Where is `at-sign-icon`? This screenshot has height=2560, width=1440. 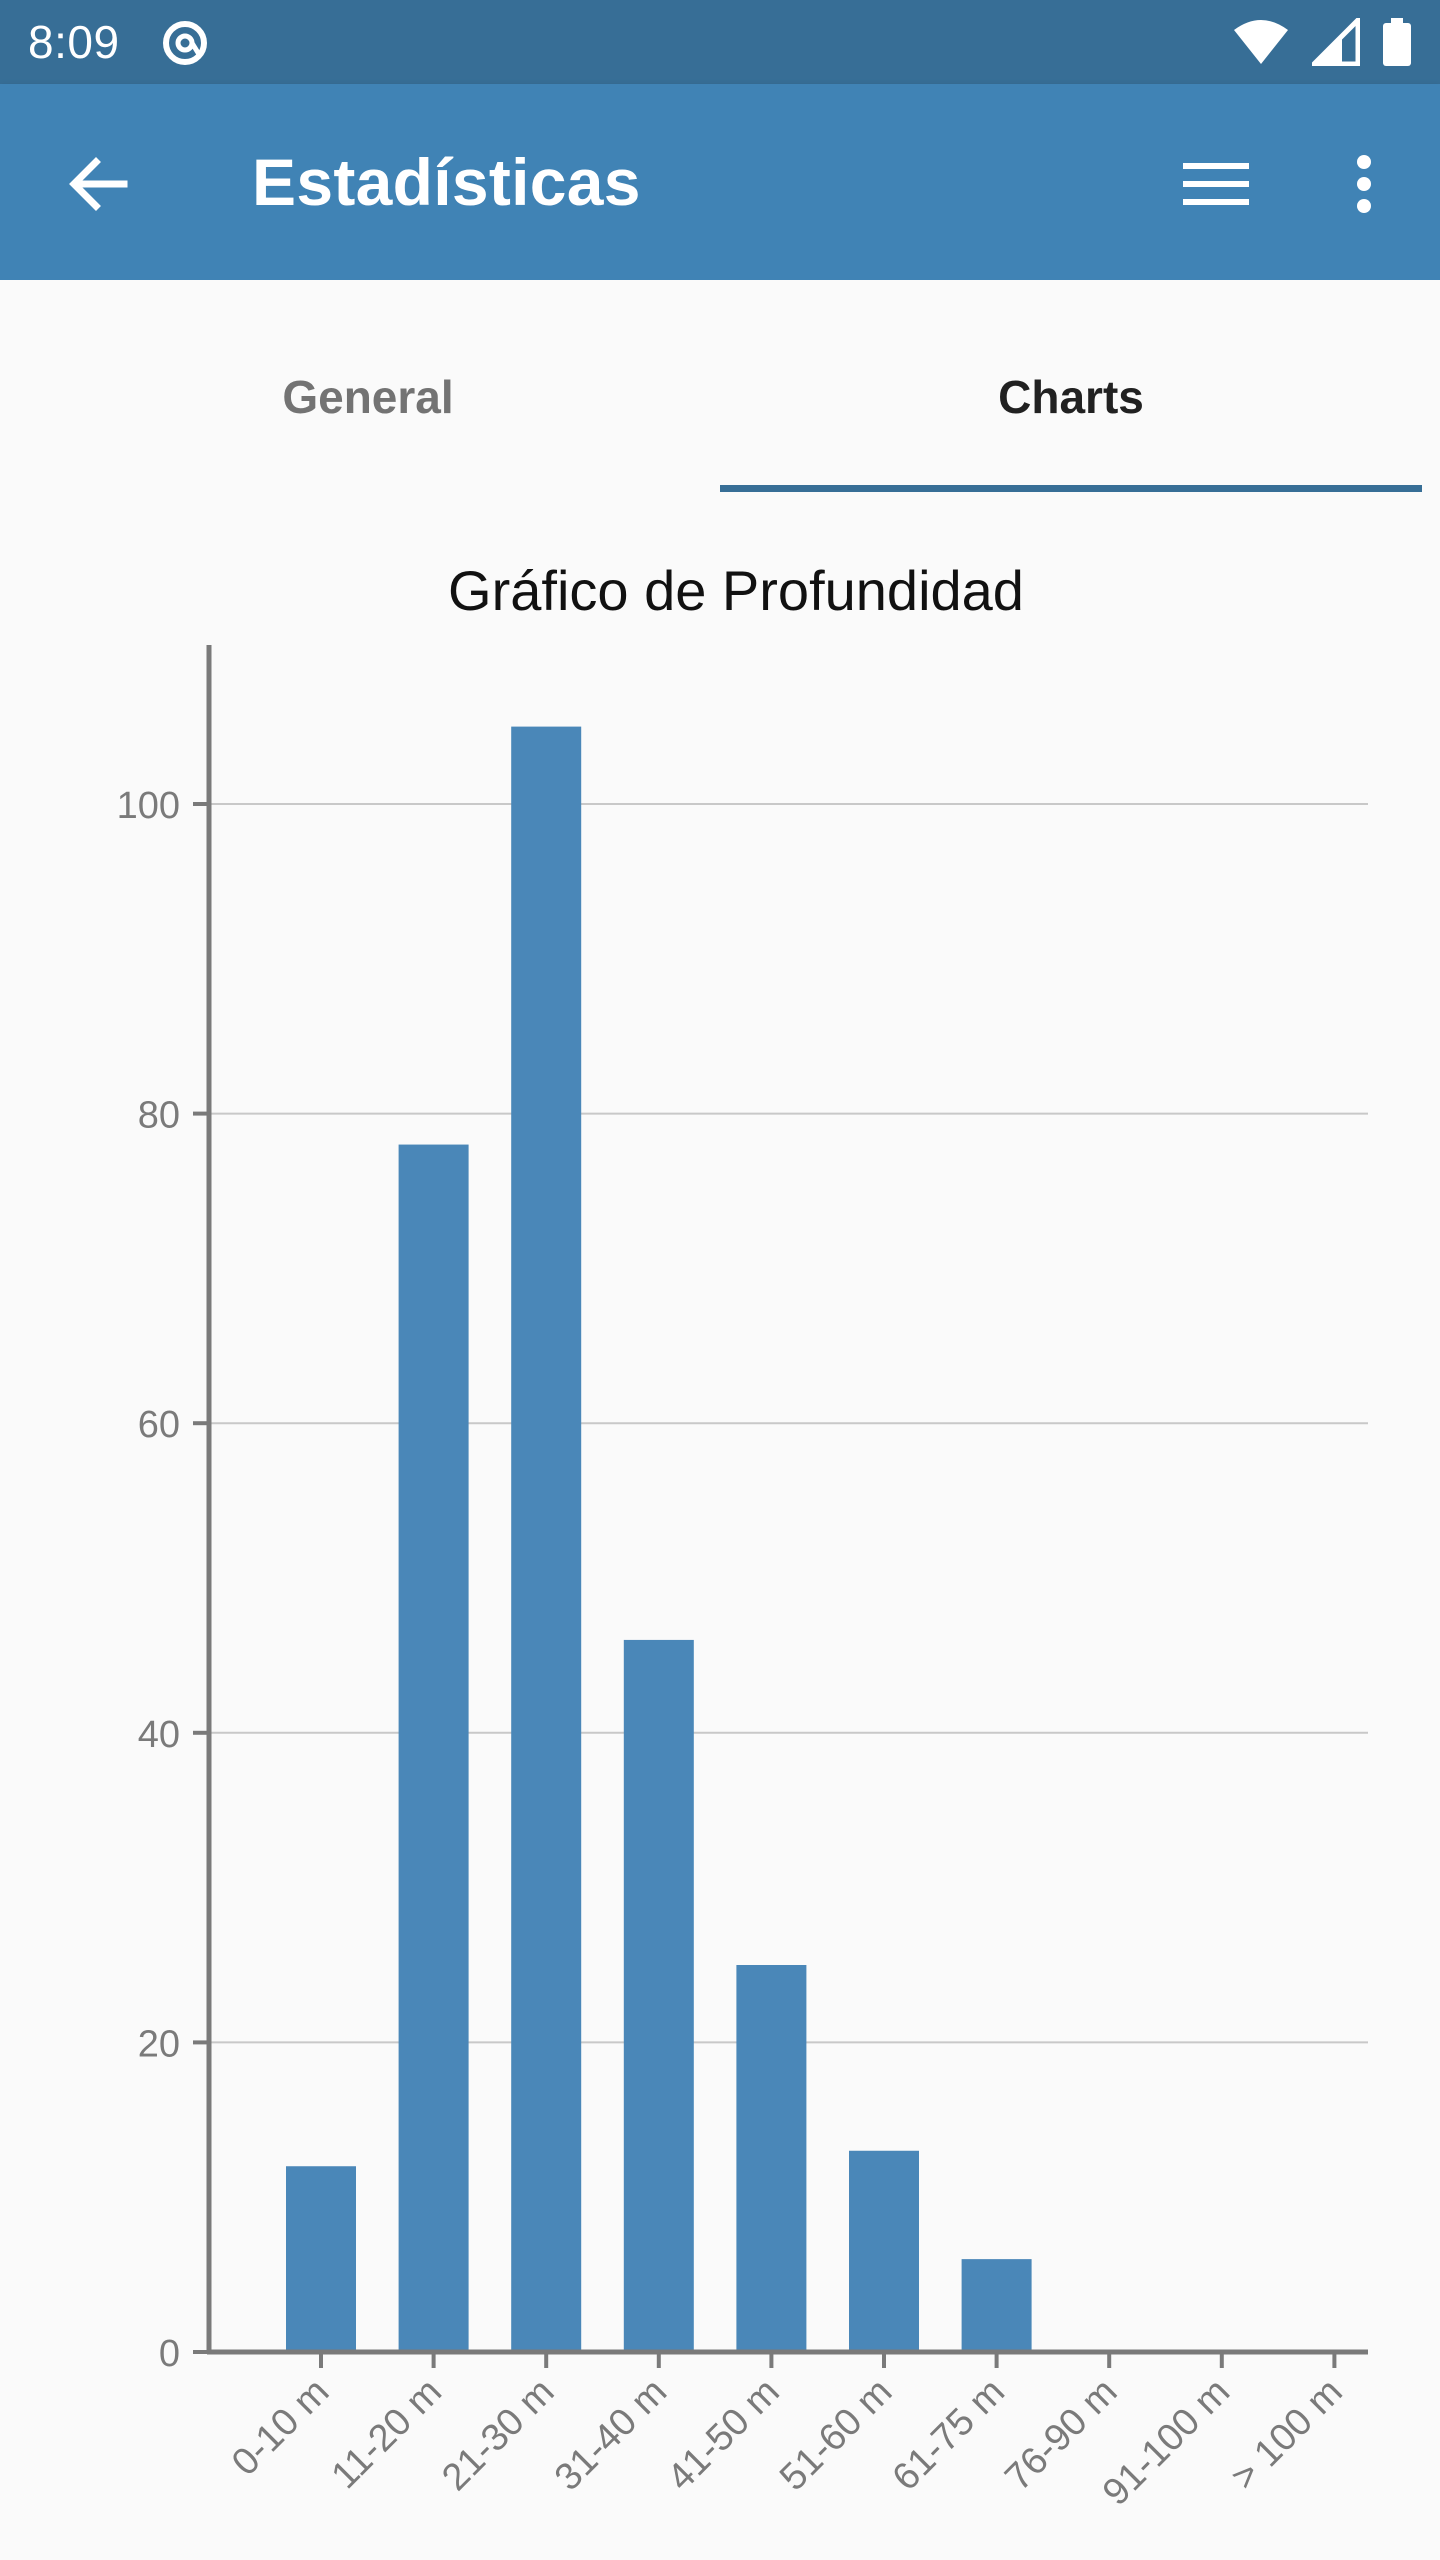 at-sign-icon is located at coordinates (185, 43).